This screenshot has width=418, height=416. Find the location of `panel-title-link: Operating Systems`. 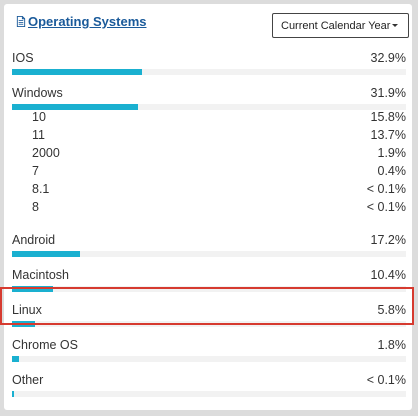

panel-title-link: Operating Systems is located at coordinates (81, 21).